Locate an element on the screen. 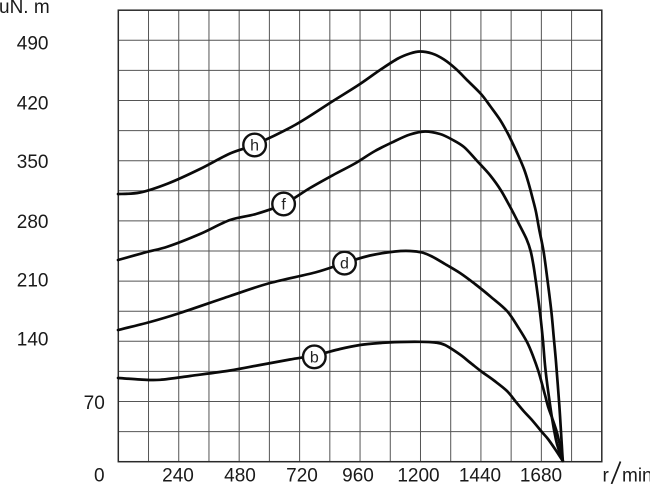  svg-text: d is located at coordinates (344, 264).